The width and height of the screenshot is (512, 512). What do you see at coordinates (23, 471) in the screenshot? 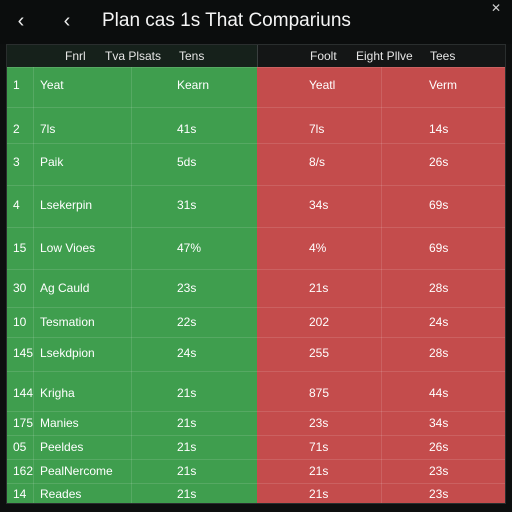
I see `cell-num: 162` at bounding box center [23, 471].